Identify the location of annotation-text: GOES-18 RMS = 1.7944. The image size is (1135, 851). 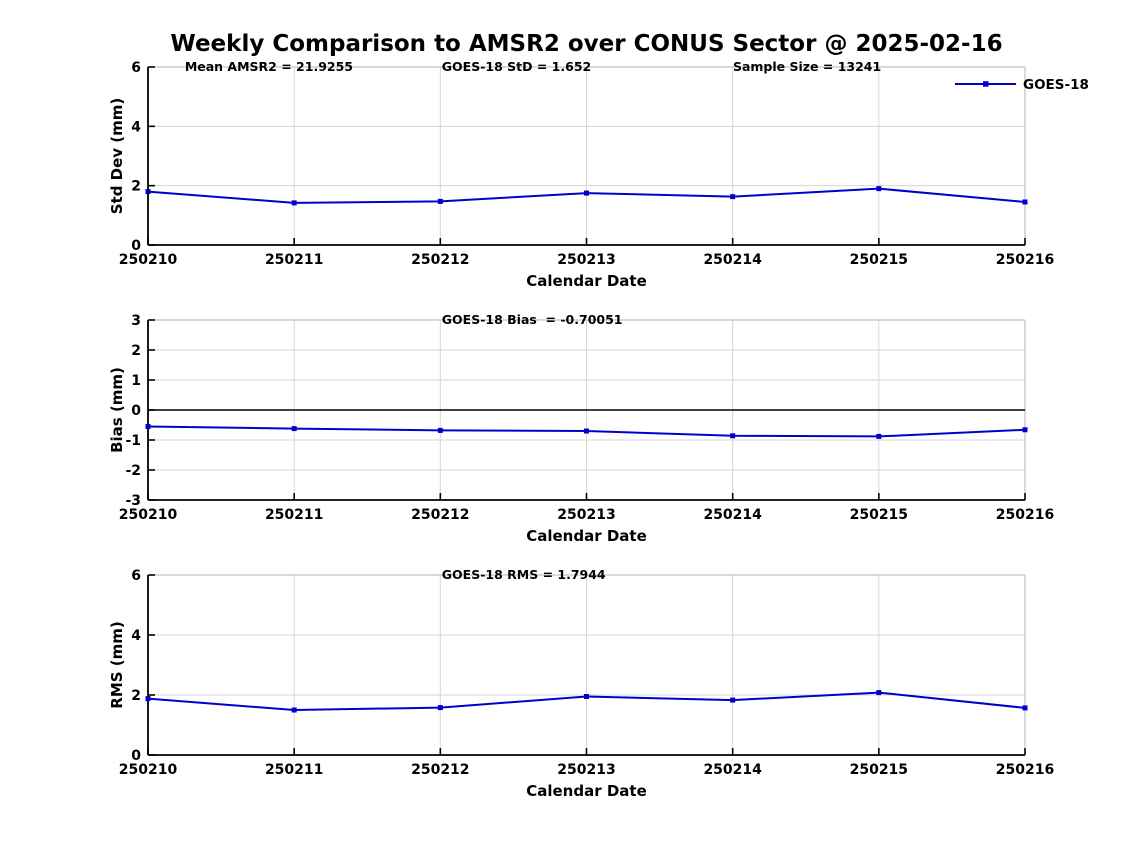
(524, 574).